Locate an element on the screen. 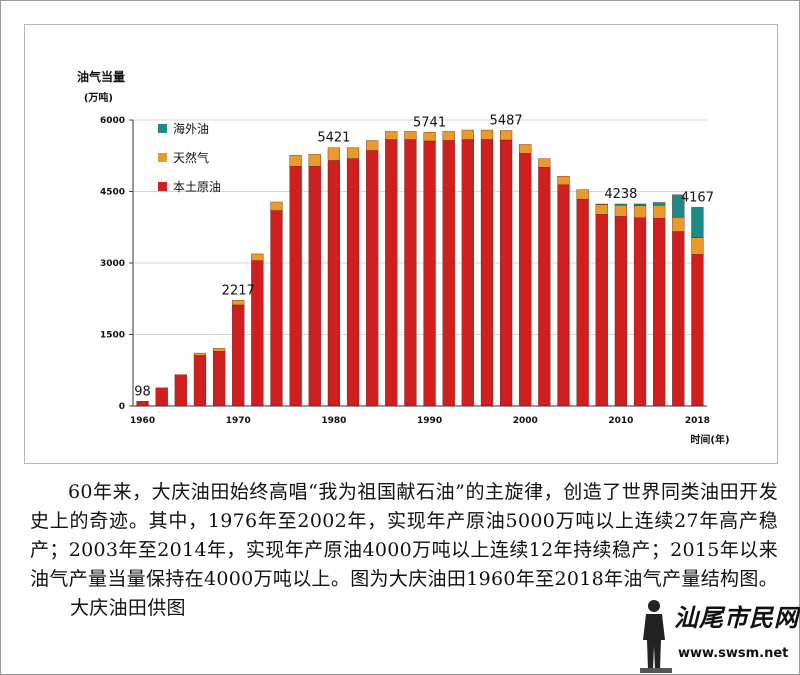  x-tick-label: 1960 is located at coordinates (142, 421).